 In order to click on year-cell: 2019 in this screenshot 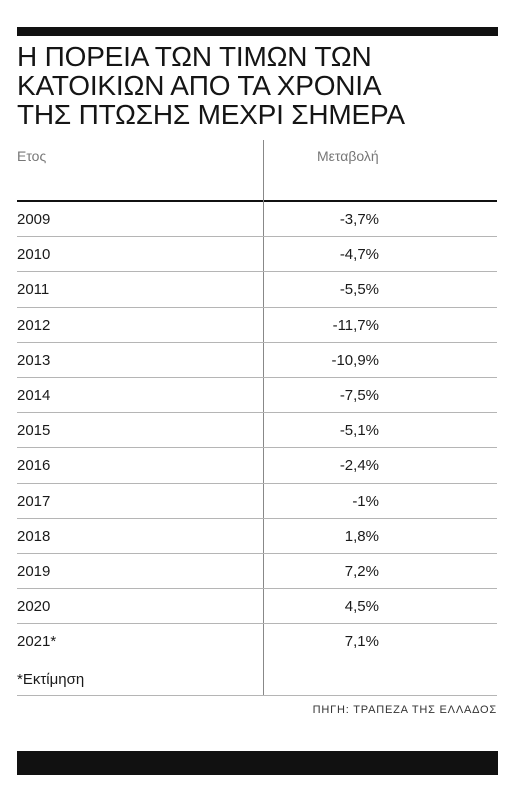, I will do `click(34, 571)`.